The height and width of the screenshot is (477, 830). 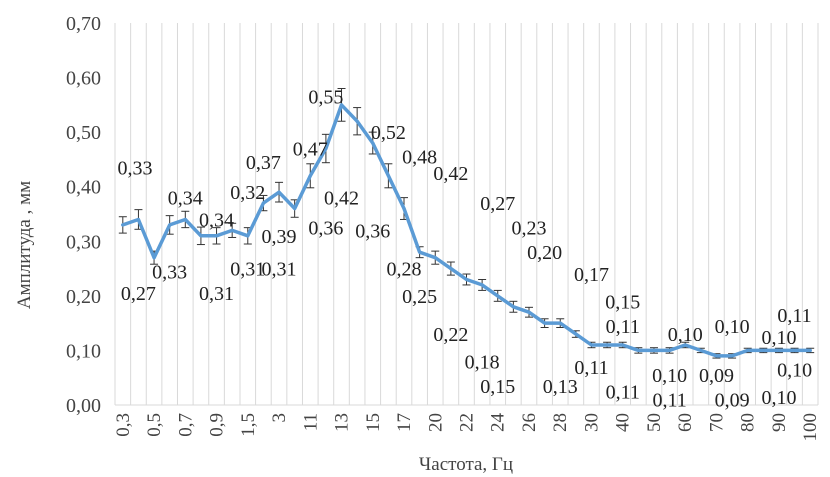 What do you see at coordinates (591, 275) in the screenshot?
I see `data-label: 0,17` at bounding box center [591, 275].